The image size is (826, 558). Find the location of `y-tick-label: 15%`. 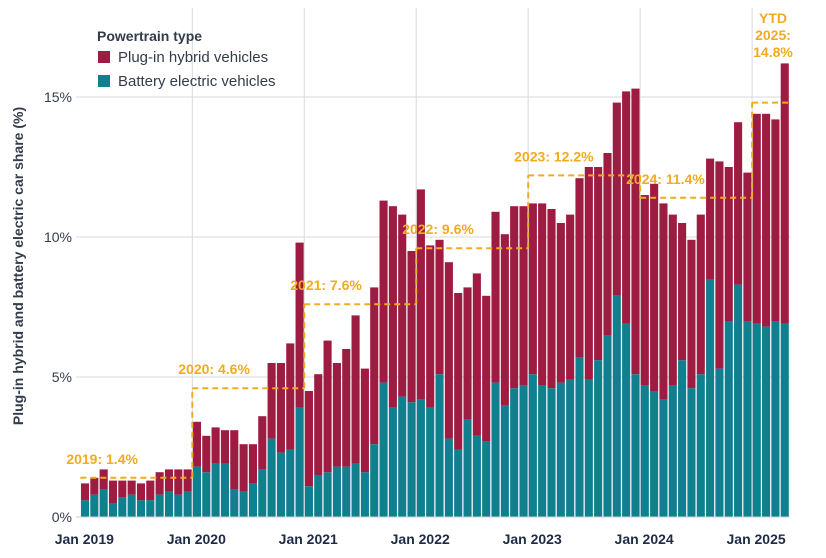

y-tick-label: 15% is located at coordinates (58, 97).